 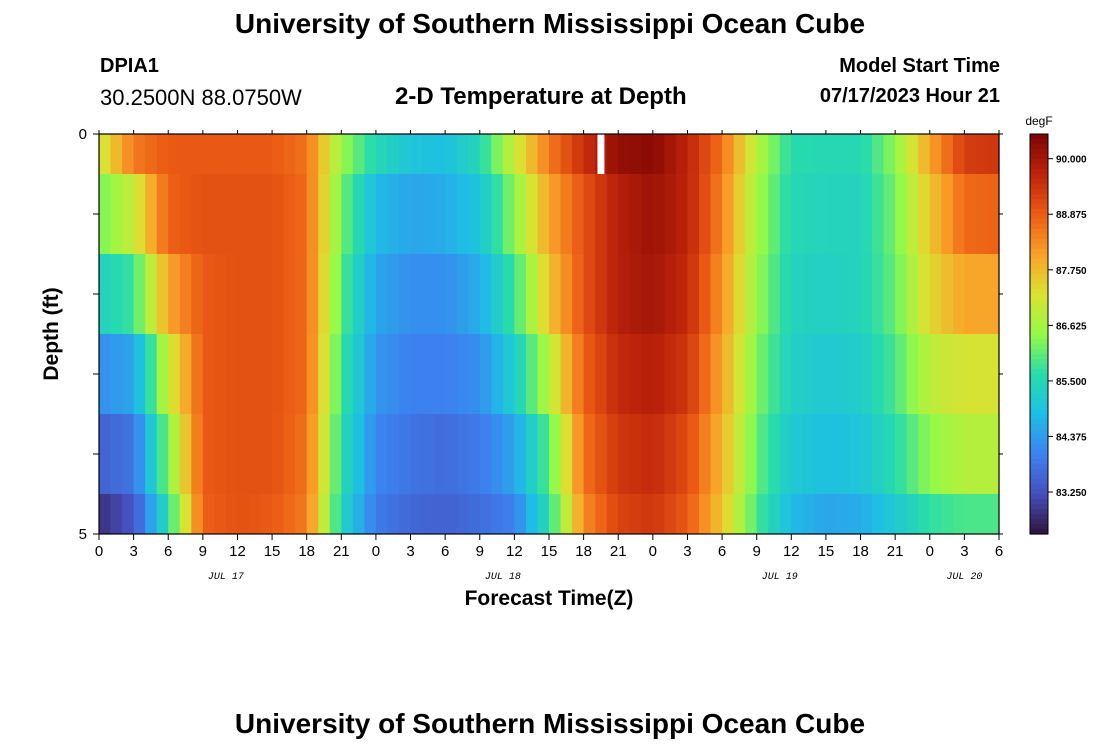 I want to click on date-label: JUL 18, so click(x=503, y=577).